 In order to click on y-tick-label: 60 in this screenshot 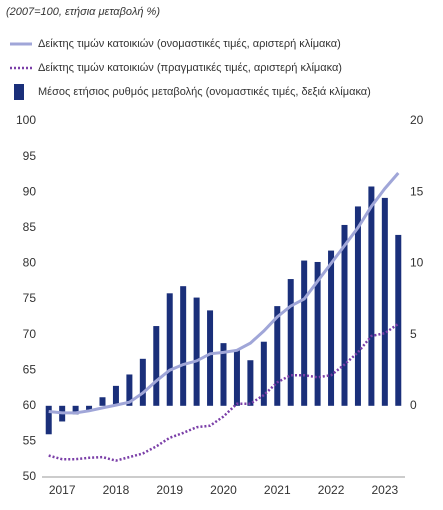, I will do `click(30, 405)`.